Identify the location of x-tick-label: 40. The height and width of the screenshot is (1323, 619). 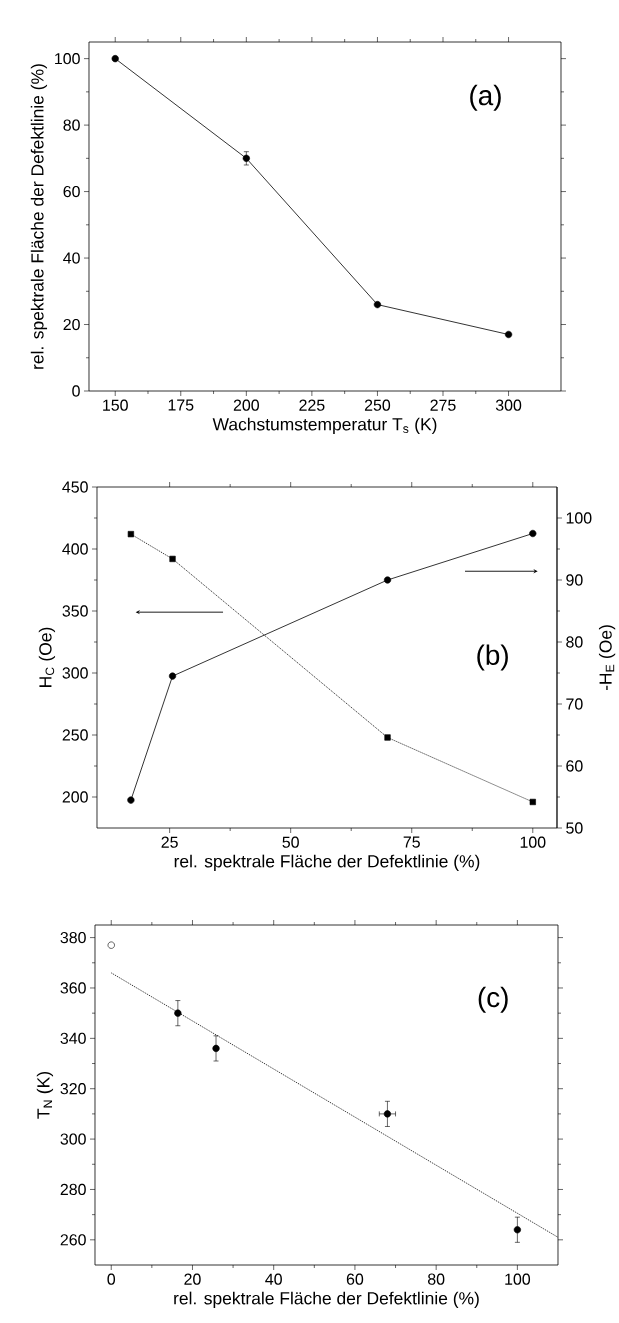
(274, 1279).